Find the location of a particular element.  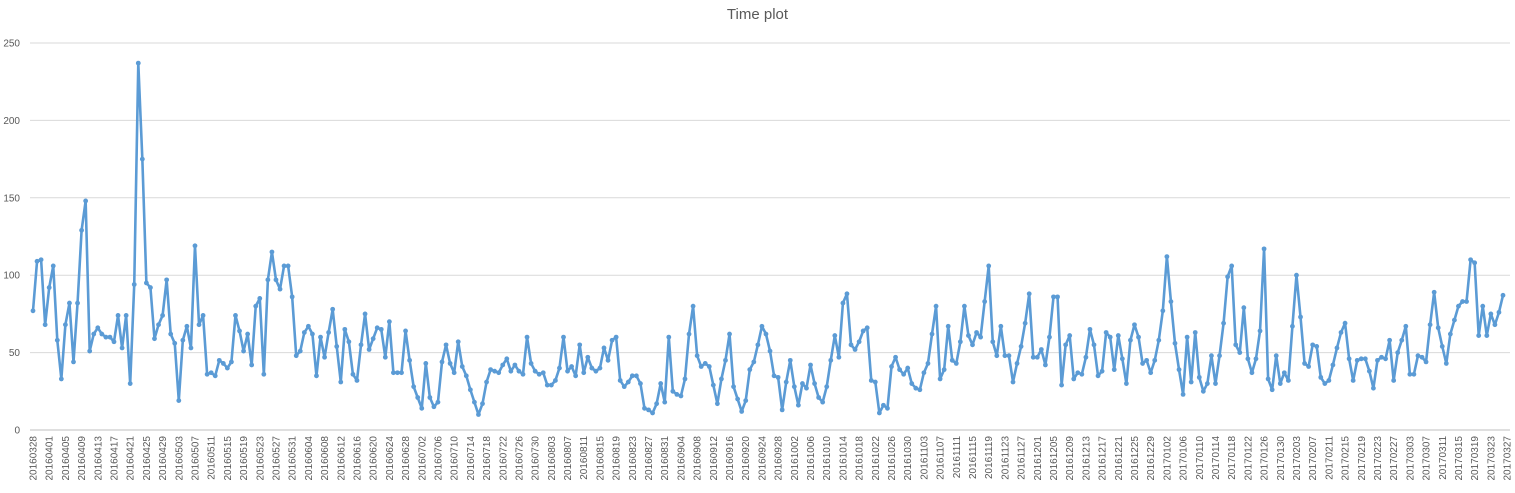

x-tick-label: 20160604 is located at coordinates (309, 458).